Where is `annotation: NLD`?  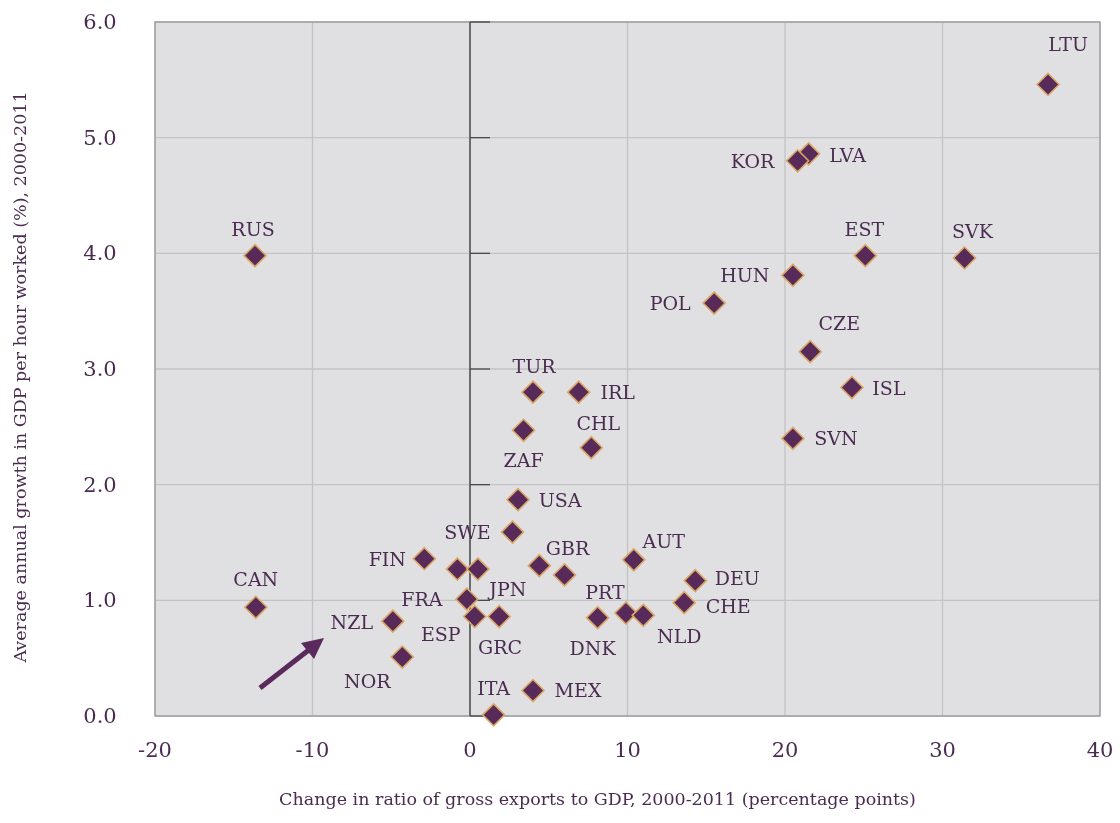
annotation: NLD is located at coordinates (679, 636).